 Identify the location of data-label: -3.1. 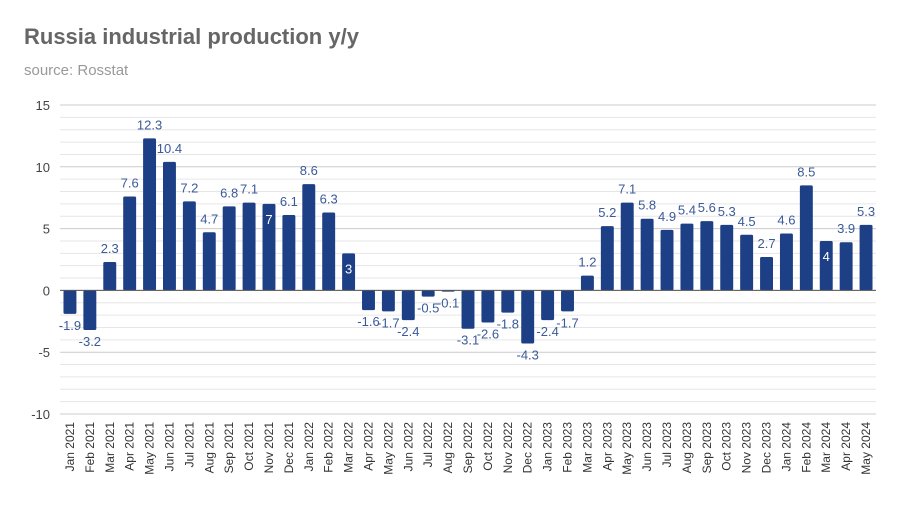
(468, 340).